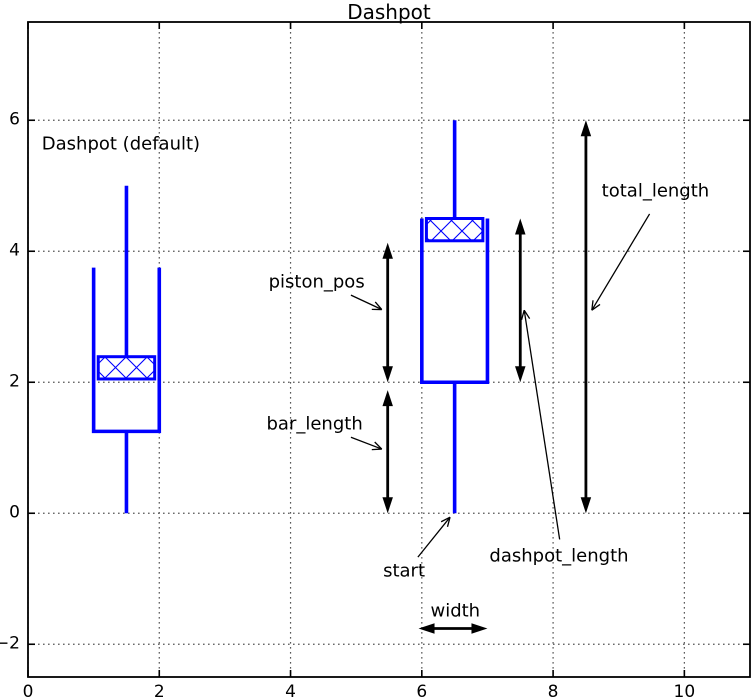 This screenshot has width=752, height=697. What do you see at coordinates (684, 689) in the screenshot?
I see `x-tick-label: 10` at bounding box center [684, 689].